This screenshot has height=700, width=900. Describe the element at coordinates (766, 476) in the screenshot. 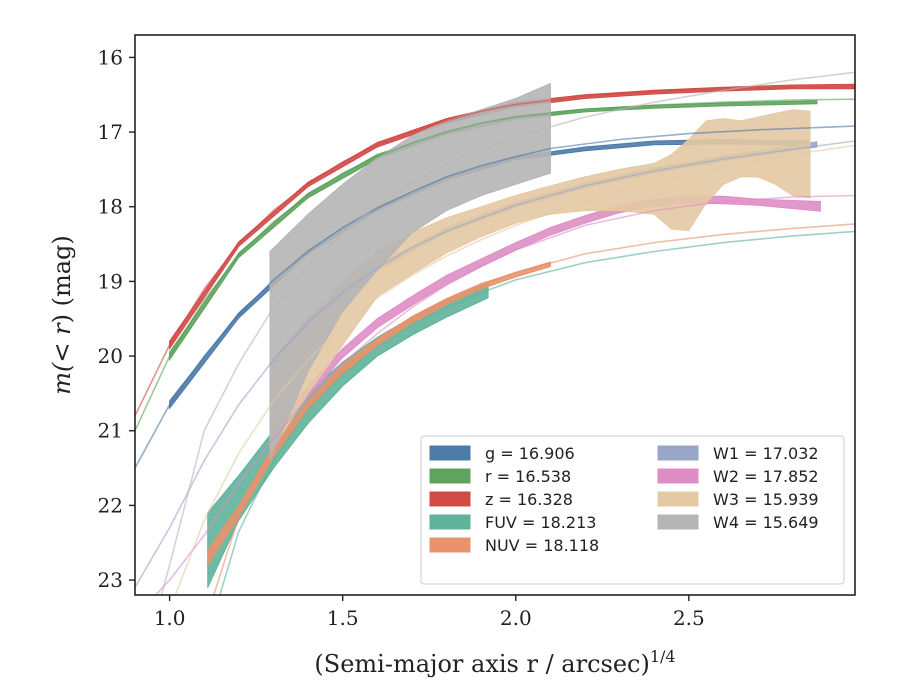

I see `legend-label: W2 = 17.852` at that location.